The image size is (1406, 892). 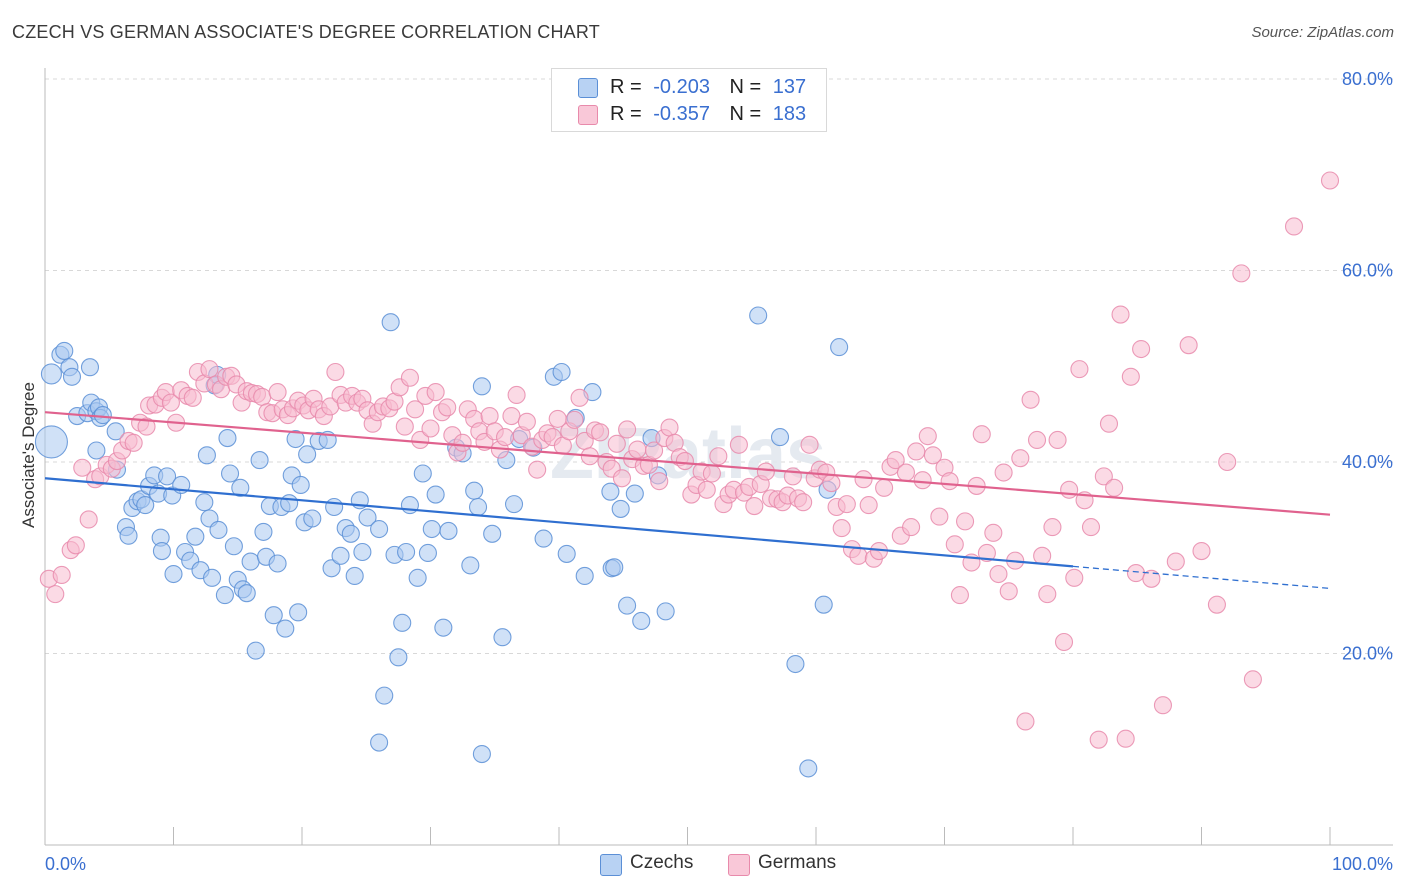 I want to click on legend-czechs-label: Czechs, so click(x=662, y=862).